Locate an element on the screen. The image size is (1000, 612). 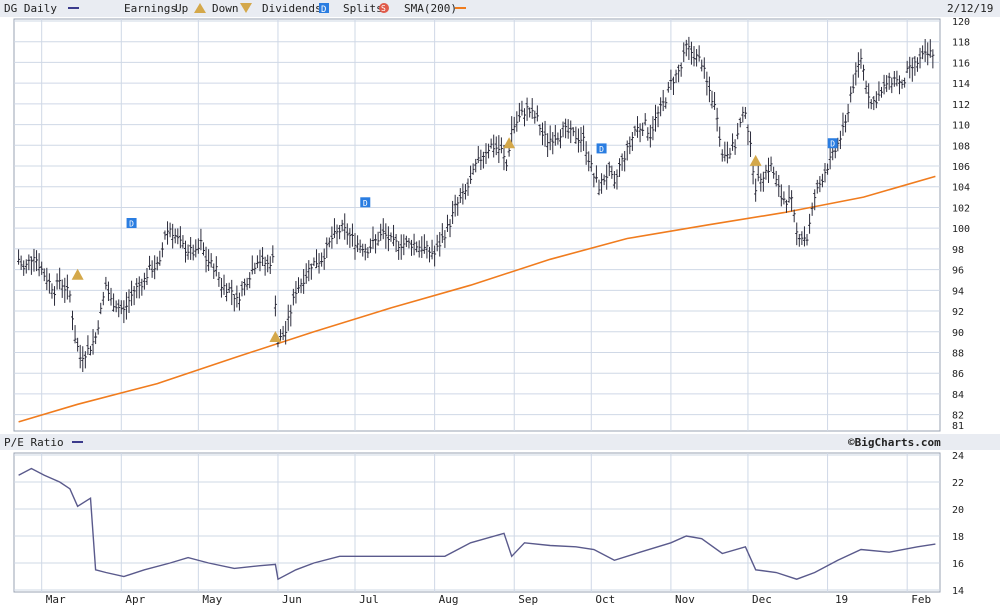
split-icon is located at coordinates (384, 8).